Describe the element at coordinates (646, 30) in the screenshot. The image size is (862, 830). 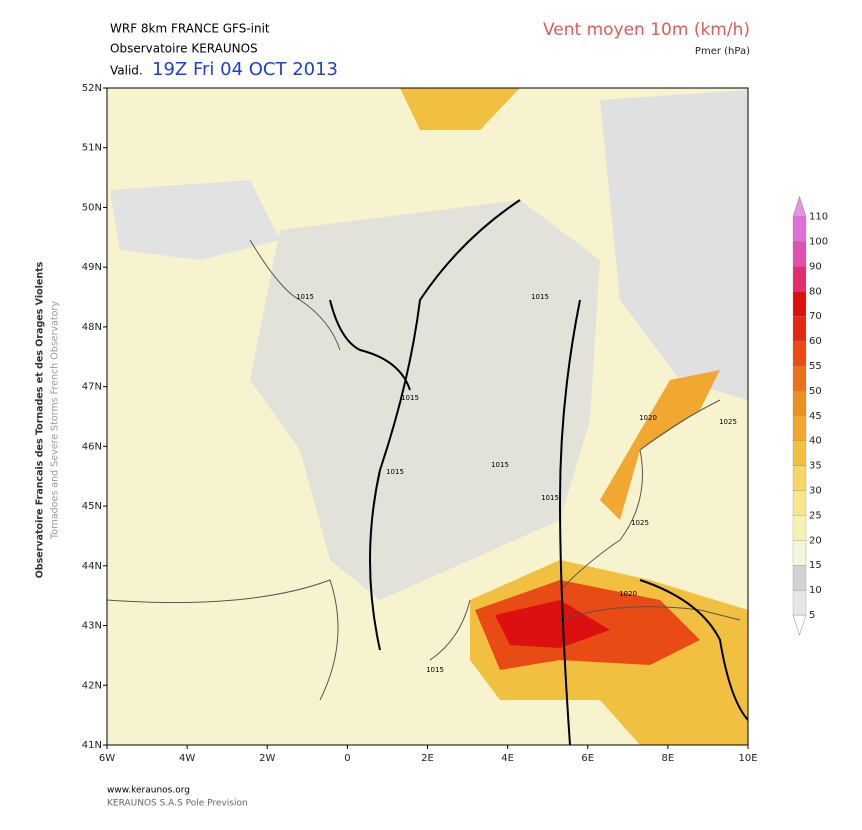
I see `field-title: Vent moyen 10m (km/h)` at that location.